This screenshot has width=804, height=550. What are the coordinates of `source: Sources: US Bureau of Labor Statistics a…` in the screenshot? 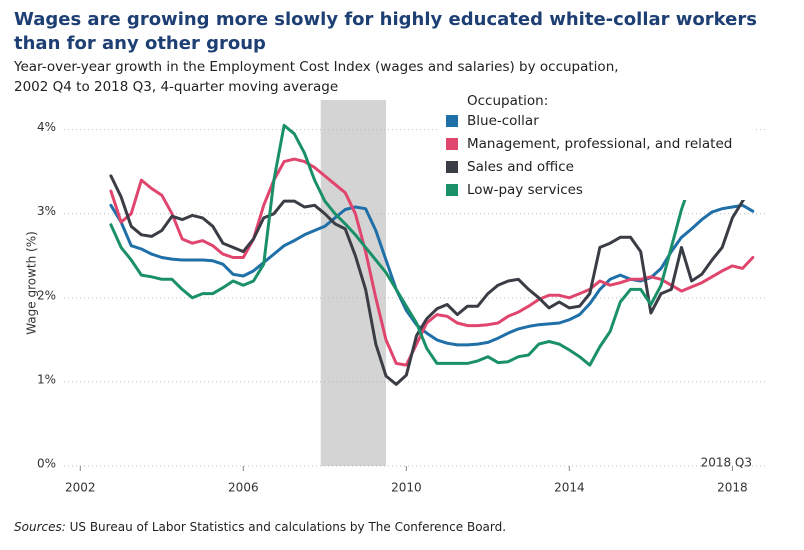 It's located at (260, 527).